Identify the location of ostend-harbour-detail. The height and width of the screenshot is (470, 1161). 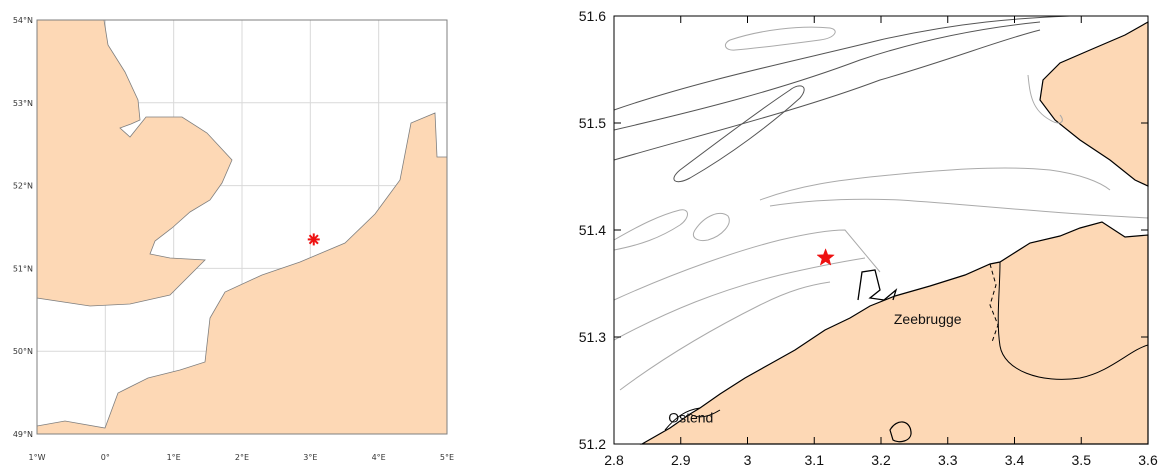
(692, 419).